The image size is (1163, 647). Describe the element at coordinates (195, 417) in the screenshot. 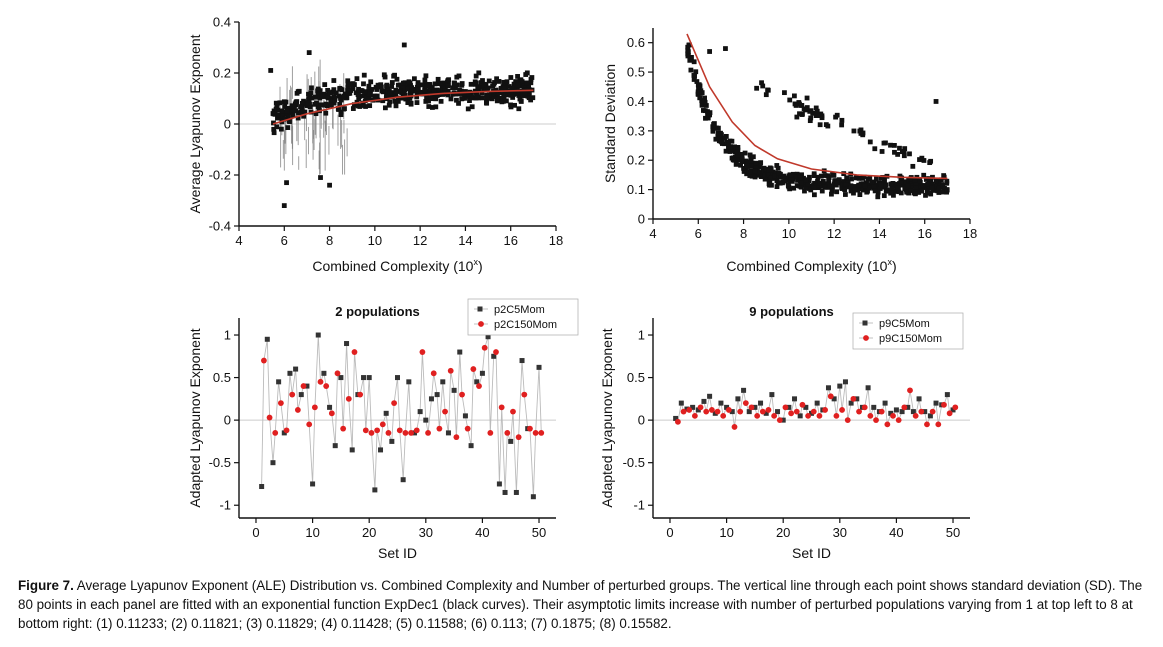

I see `p3-y-axis-label: Adapted Lyapunov Exponent` at that location.